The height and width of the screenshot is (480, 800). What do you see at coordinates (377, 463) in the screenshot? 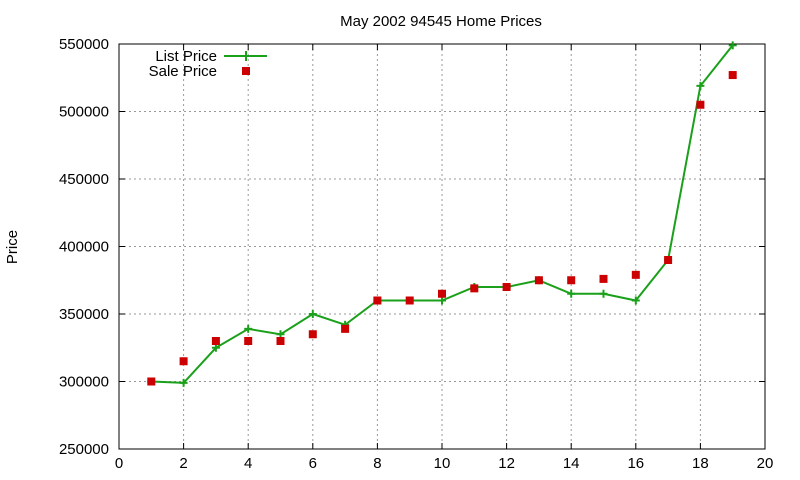
I see `x-tick-label: 8` at bounding box center [377, 463].